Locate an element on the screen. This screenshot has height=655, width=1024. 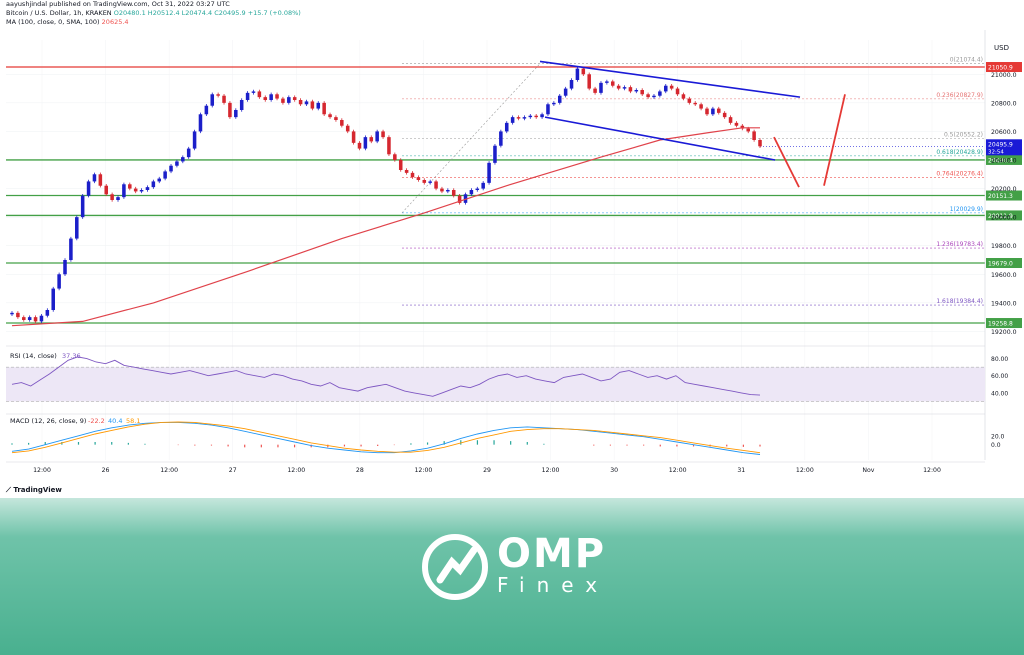
macd-tick-label: 20.0 is located at coordinates (998, 436).